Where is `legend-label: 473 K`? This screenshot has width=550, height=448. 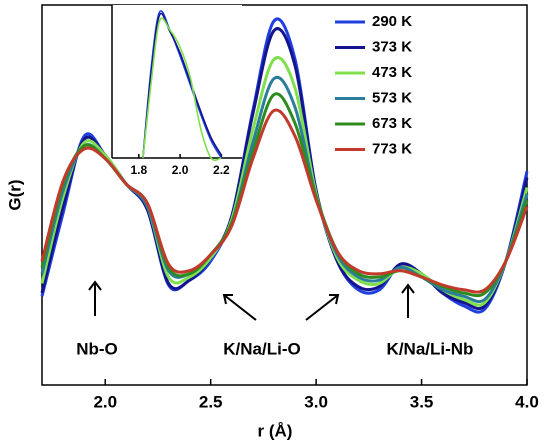 legend-label: 473 K is located at coordinates (392, 72).